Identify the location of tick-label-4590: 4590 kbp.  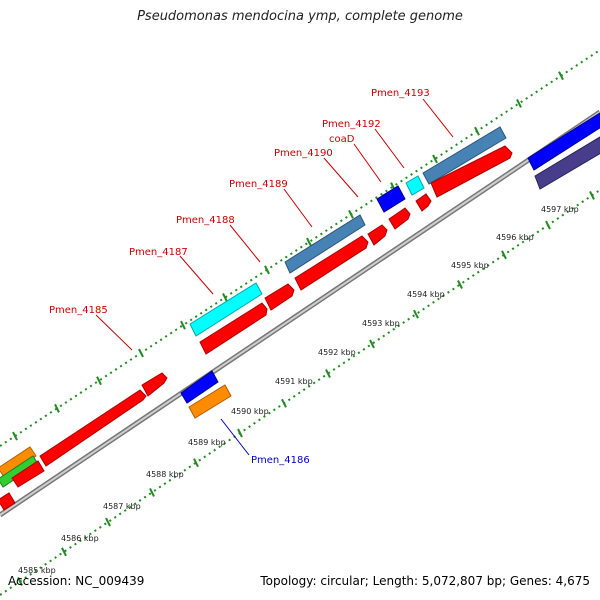
(250, 411).